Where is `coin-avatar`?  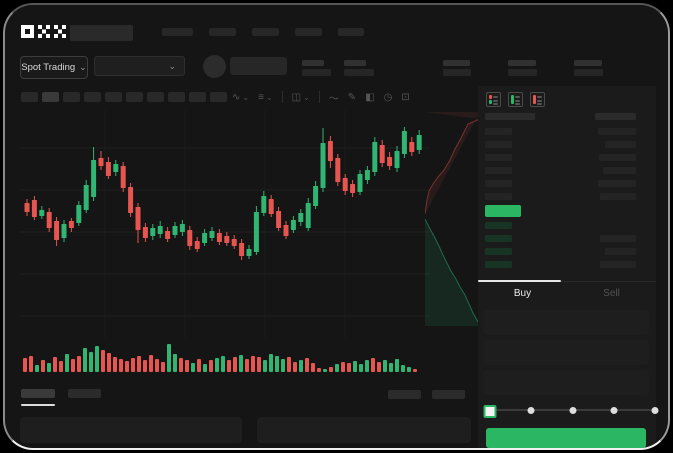 coin-avatar is located at coordinates (214, 66).